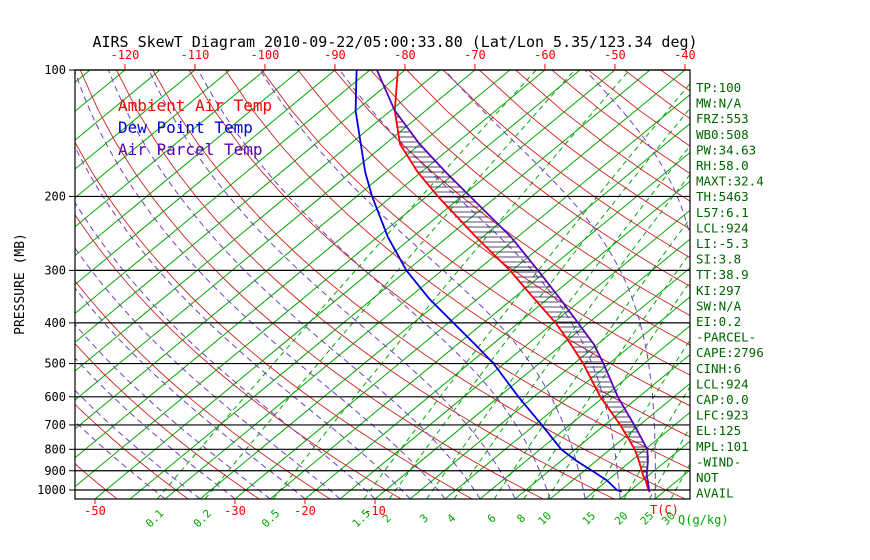 The width and height of the screenshot is (870, 560). I want to click on top-temp-label: -60, so click(545, 55).